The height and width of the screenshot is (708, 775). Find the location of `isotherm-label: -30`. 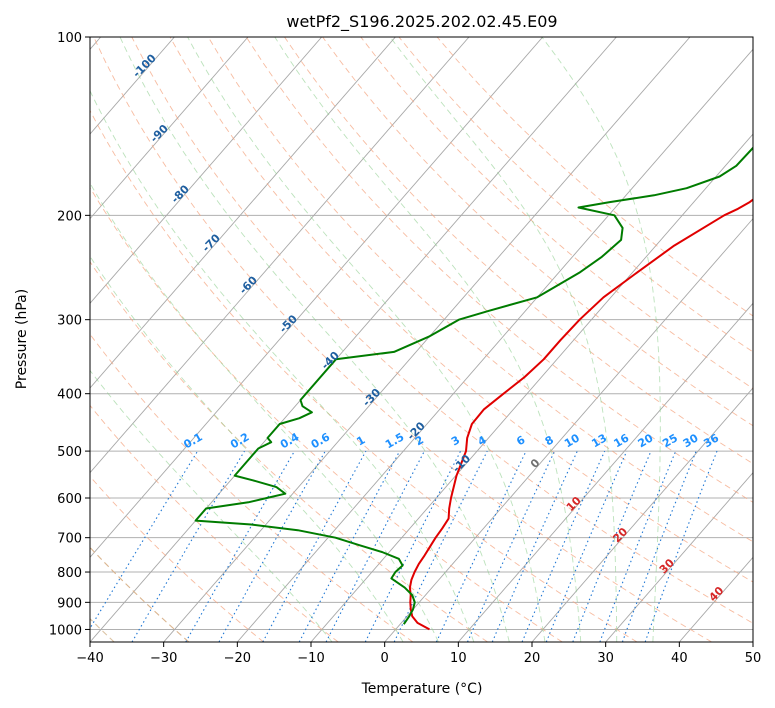

isotherm-label: -30 is located at coordinates (371, 397).